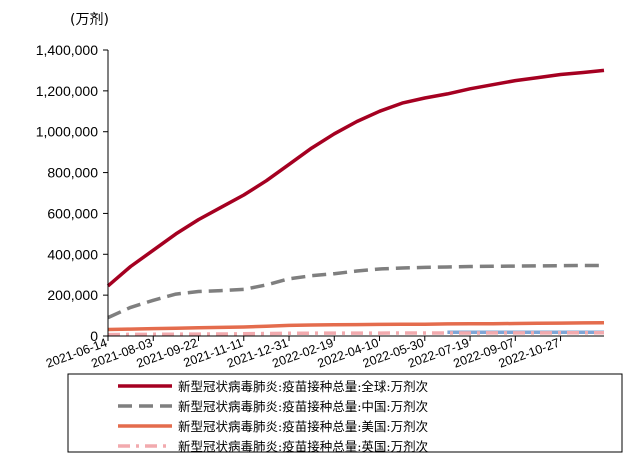 The image size is (625, 453). What do you see at coordinates (303, 426) in the screenshot?
I see `legend-label: 新型冠状病毒肺炎:疫苗接种总量:美国:万剂次` at bounding box center [303, 426].